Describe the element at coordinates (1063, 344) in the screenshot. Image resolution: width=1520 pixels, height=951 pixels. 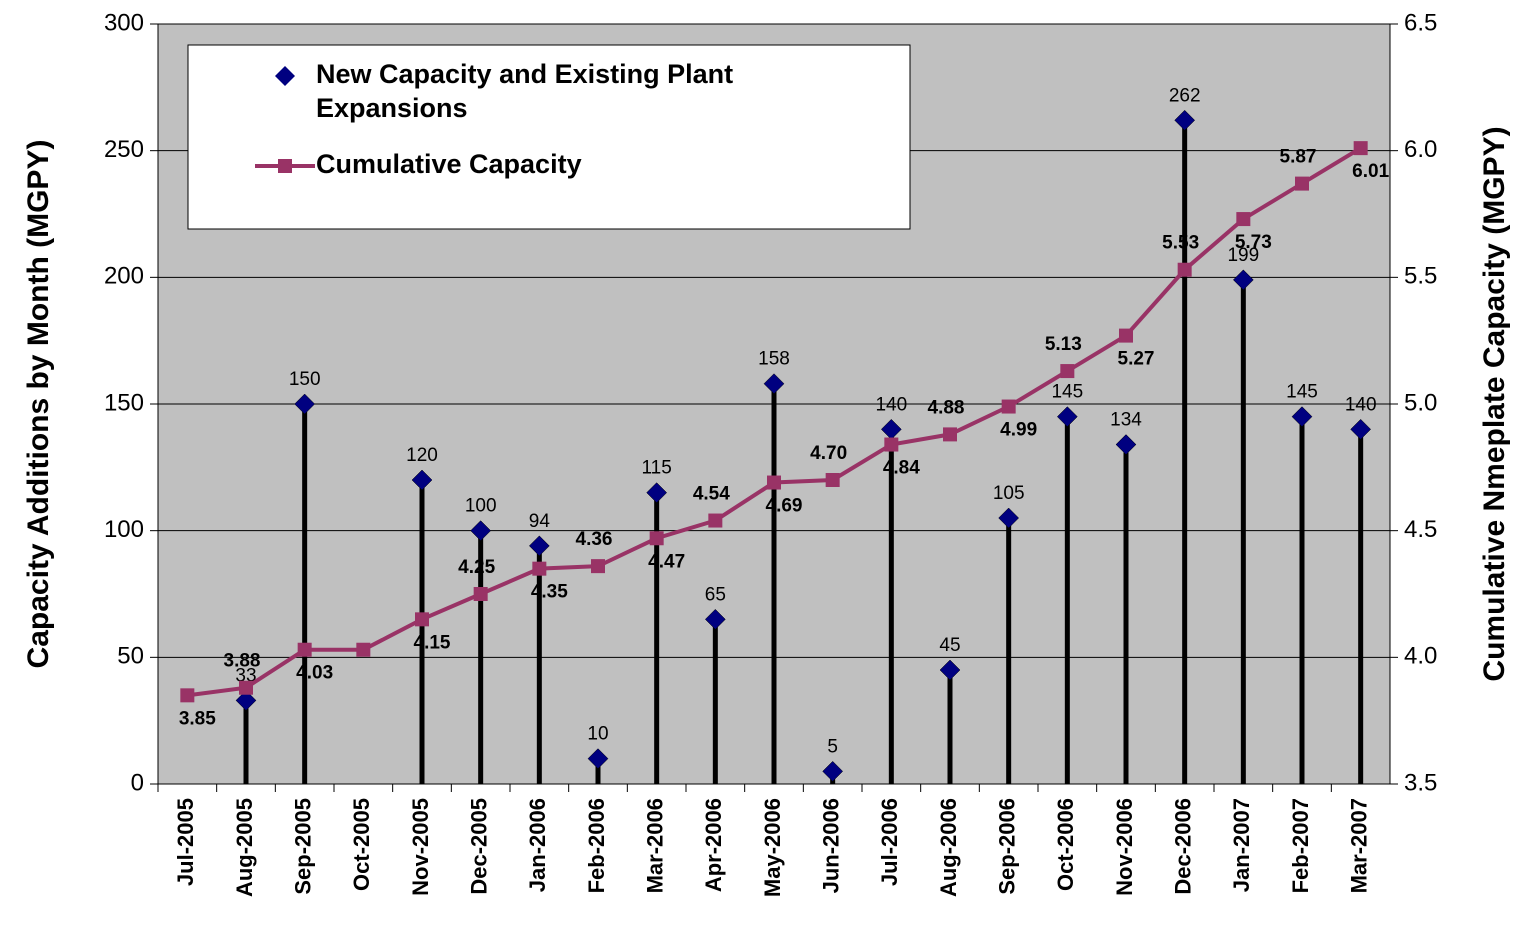
I see `data-label: 5.13` at that location.